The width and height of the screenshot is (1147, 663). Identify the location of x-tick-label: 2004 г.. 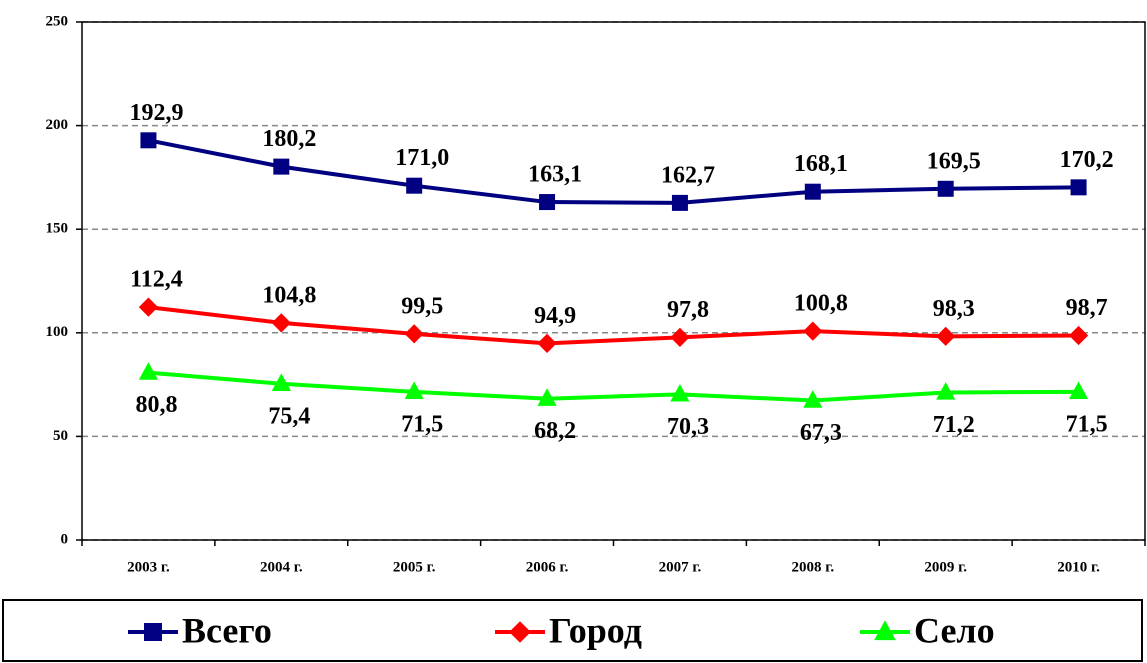
(281, 567).